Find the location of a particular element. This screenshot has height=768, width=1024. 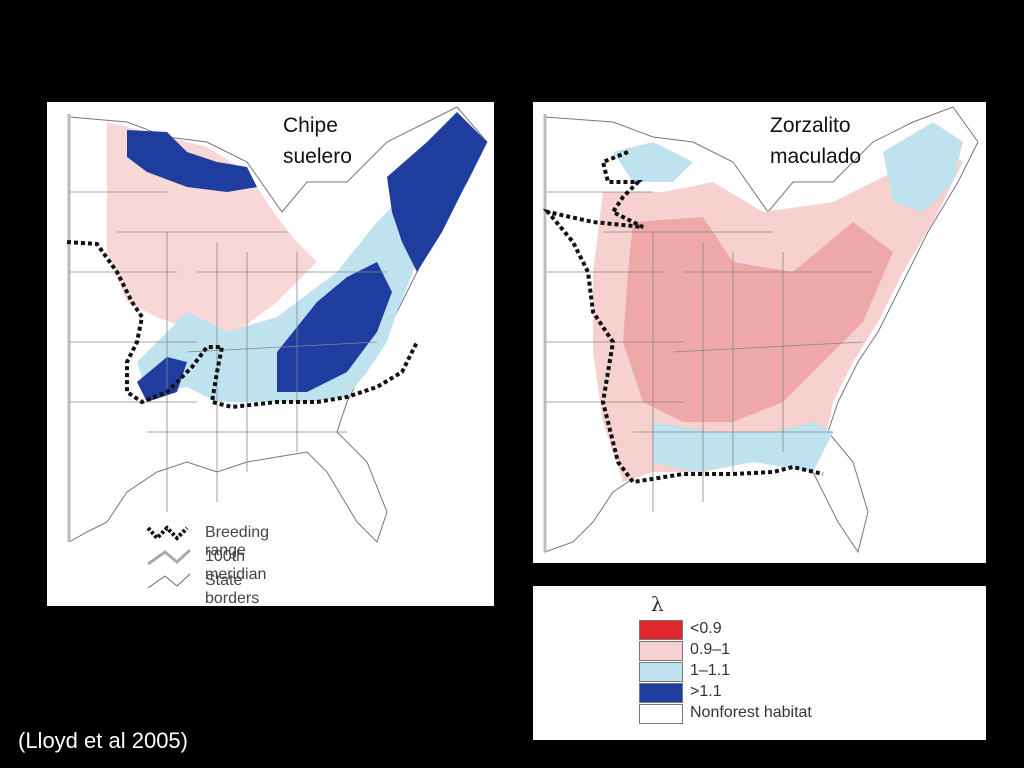

habitat-lightblue-northeast is located at coordinates (923, 167).